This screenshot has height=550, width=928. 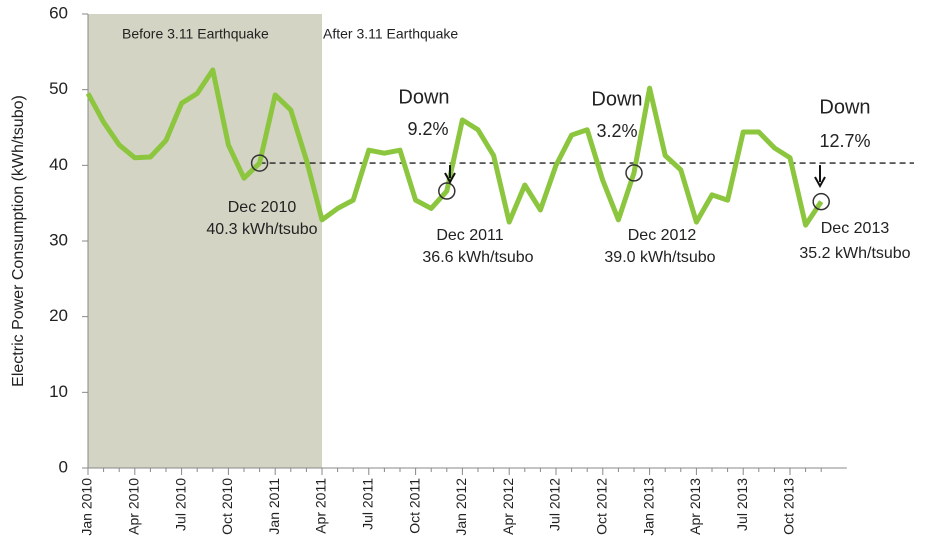 I want to click on annotation: 9.2%, so click(x=427, y=129).